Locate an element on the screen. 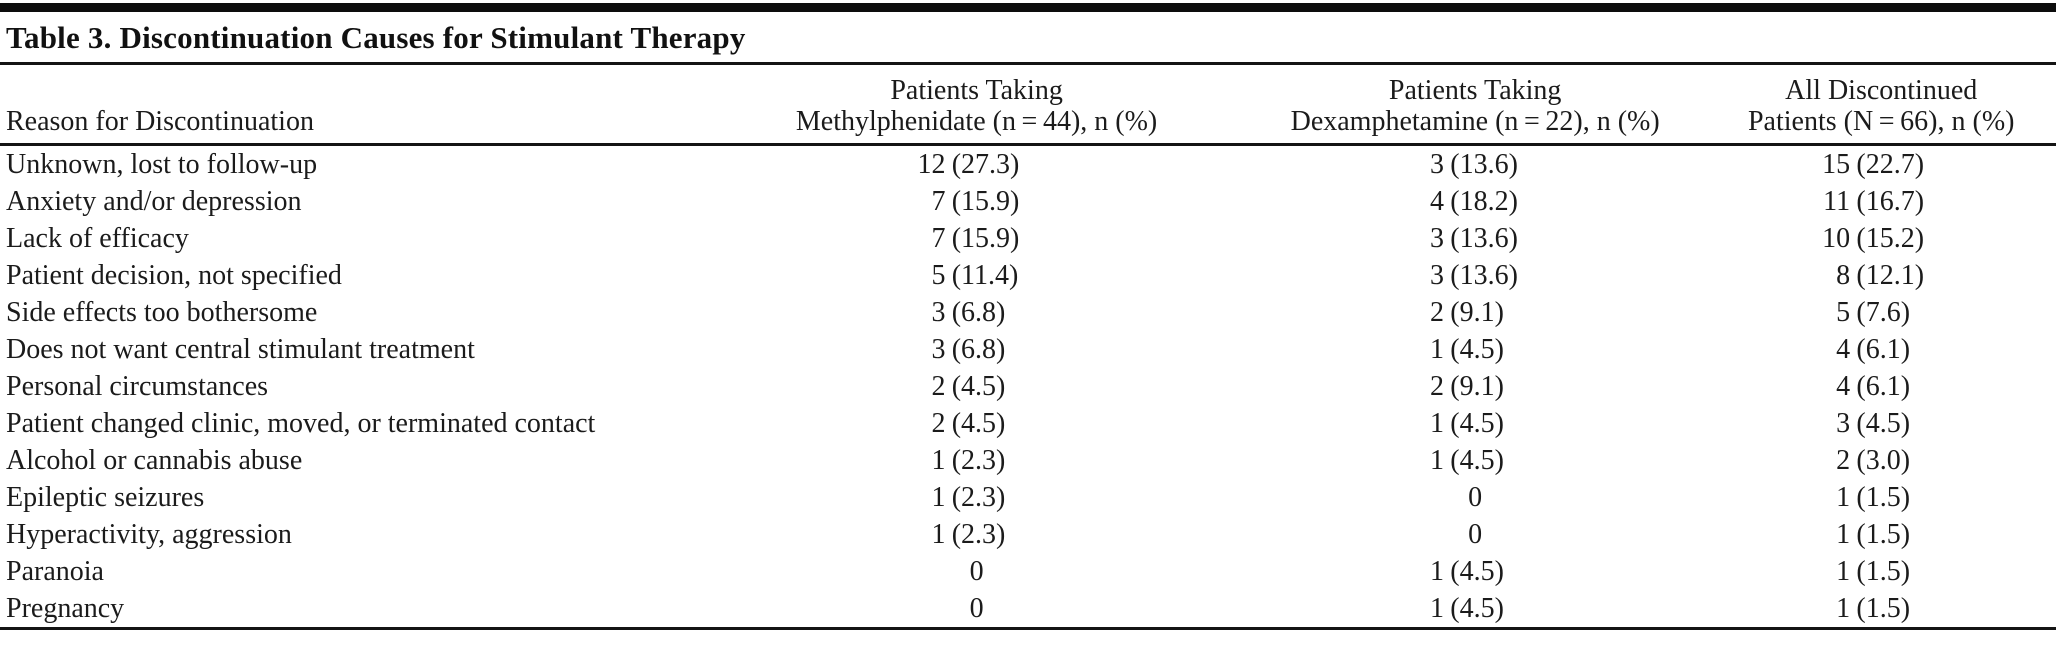 Image resolution: width=2056 pixels, height=646 pixels. reason-cell: Epileptic seizures is located at coordinates (105, 497).